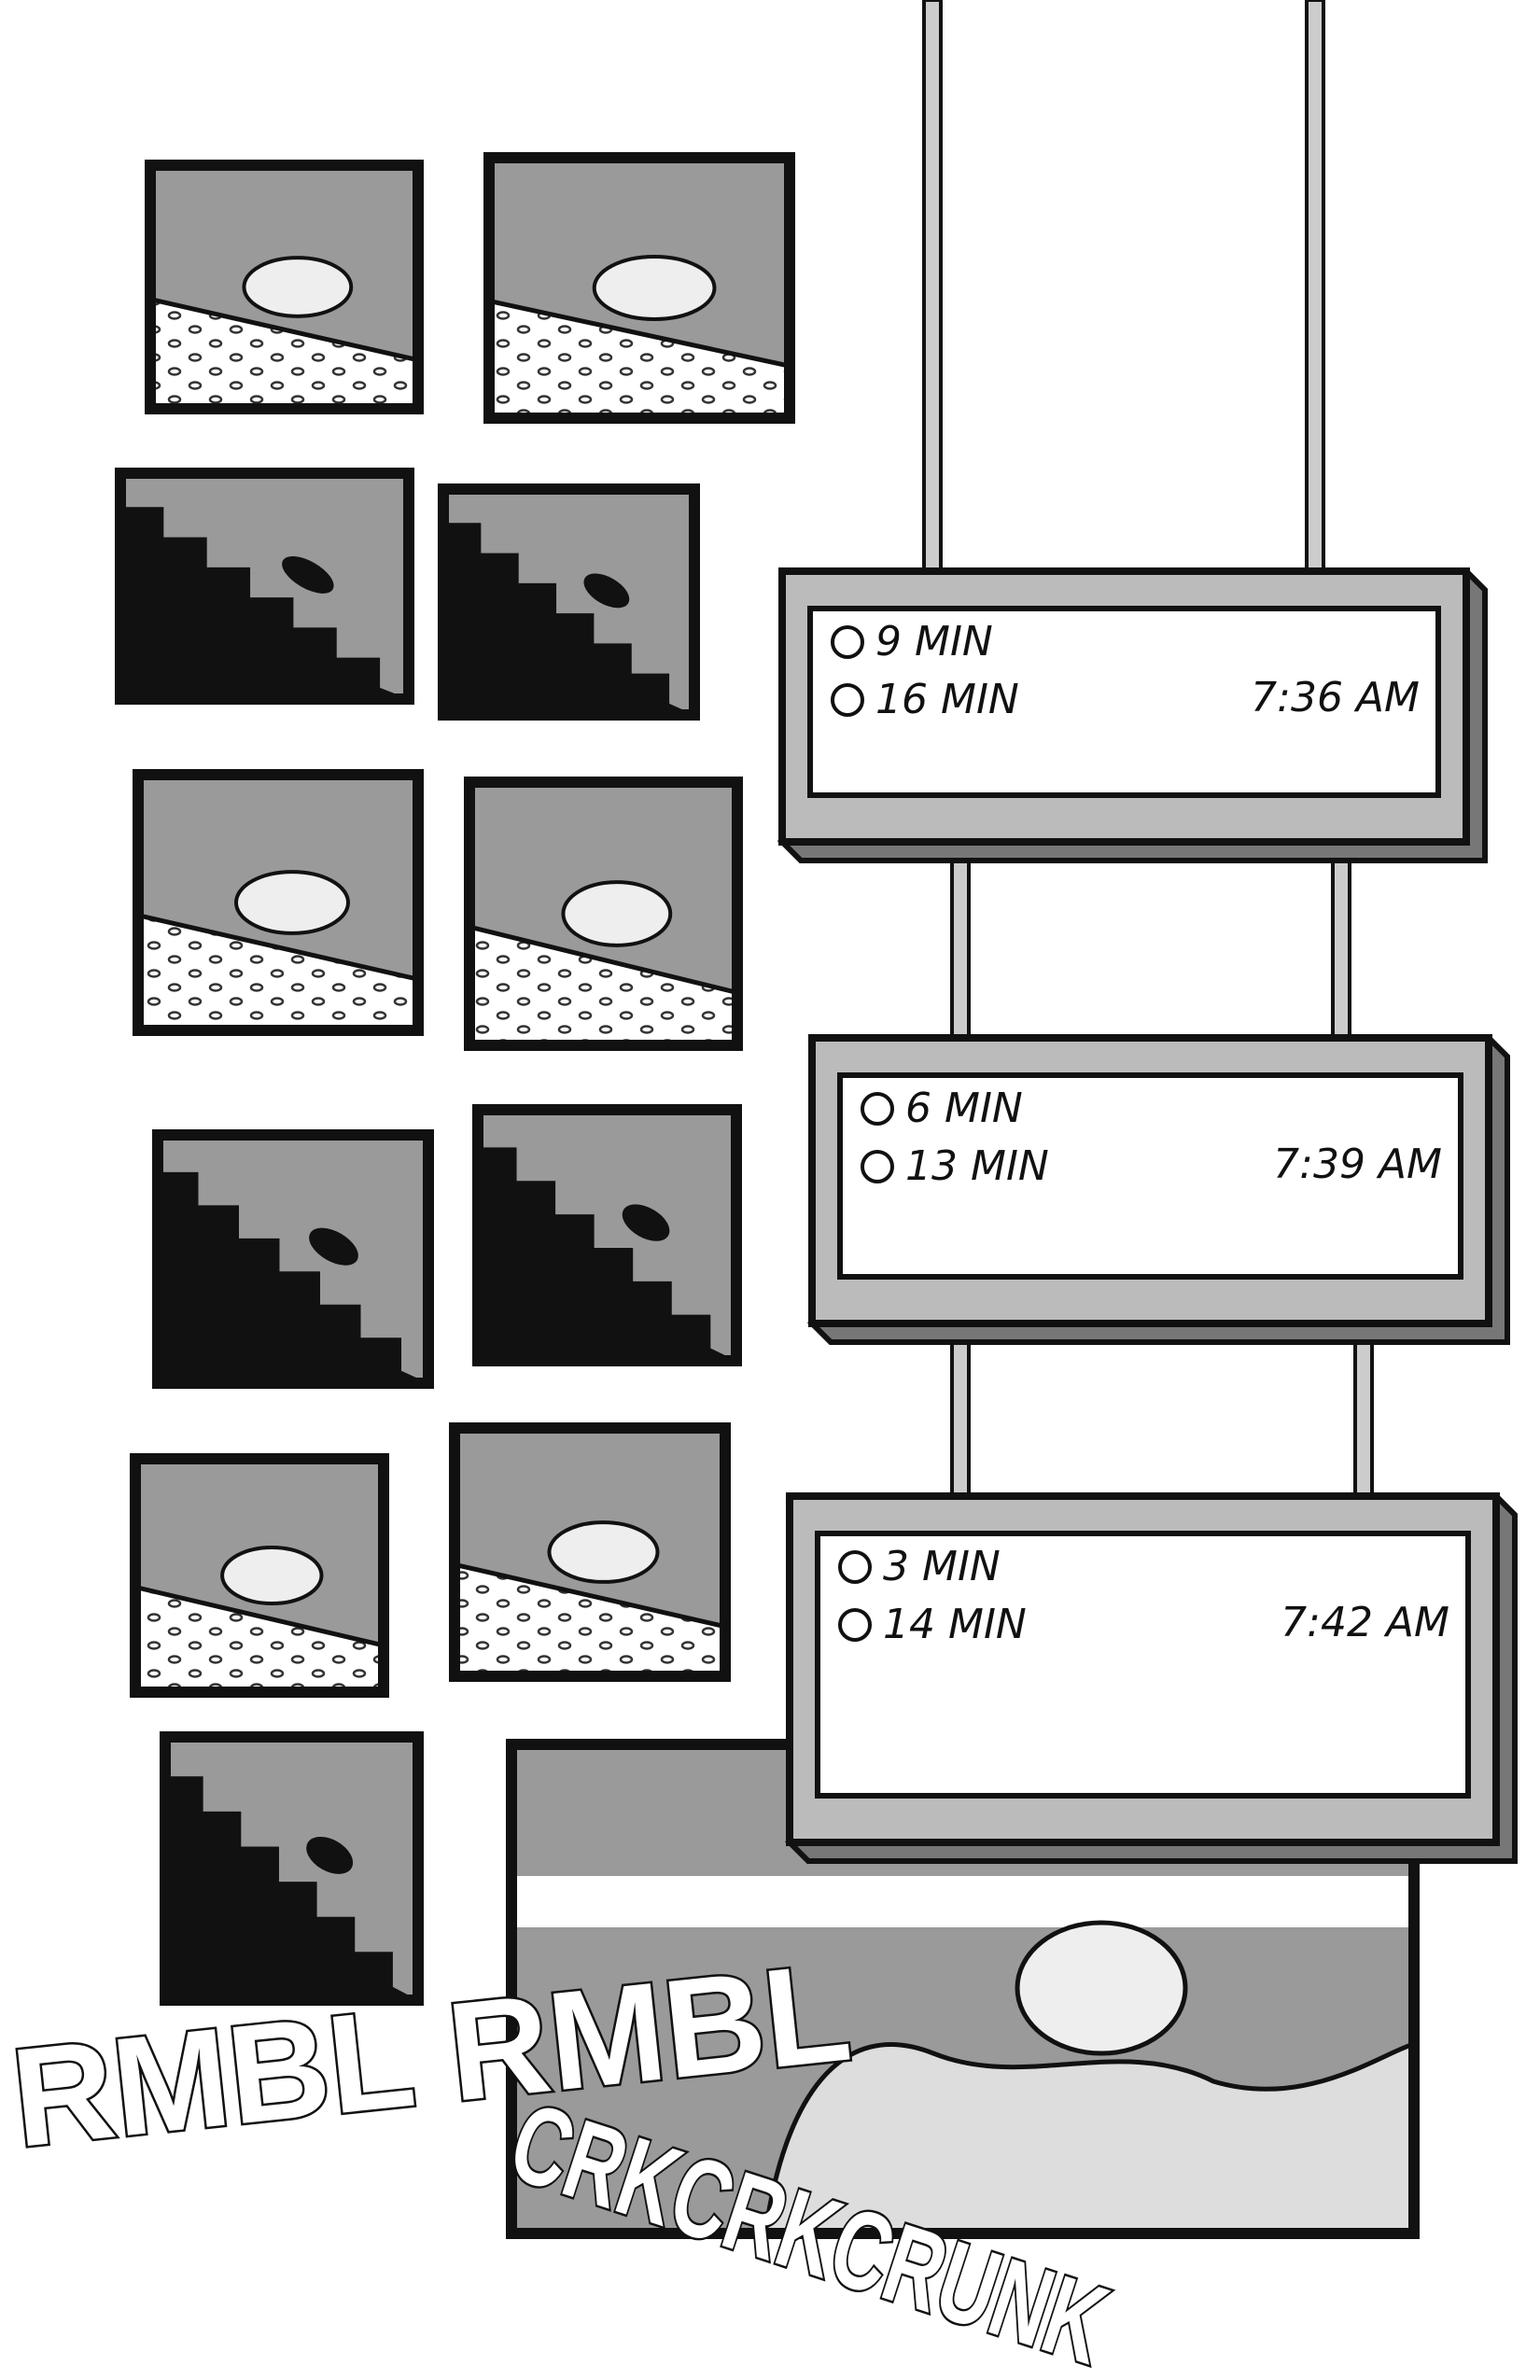 The width and height of the screenshot is (1540, 2380). I want to click on sign-time: 7:39 AM, so click(1357, 1164).